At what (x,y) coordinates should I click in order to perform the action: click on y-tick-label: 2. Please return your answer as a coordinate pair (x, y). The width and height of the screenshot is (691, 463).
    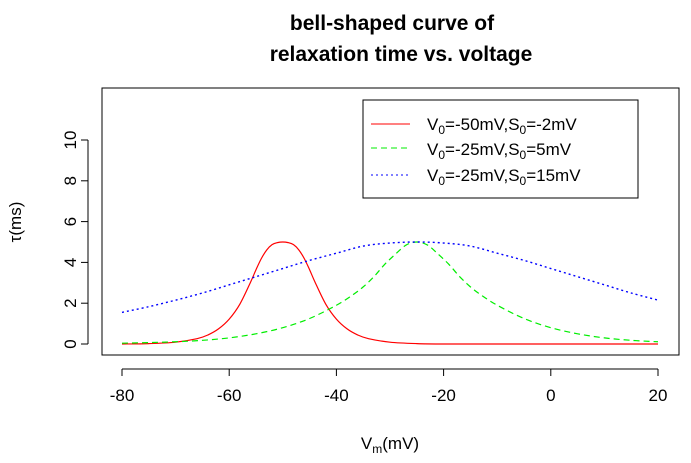
    Looking at the image, I should click on (70, 302).